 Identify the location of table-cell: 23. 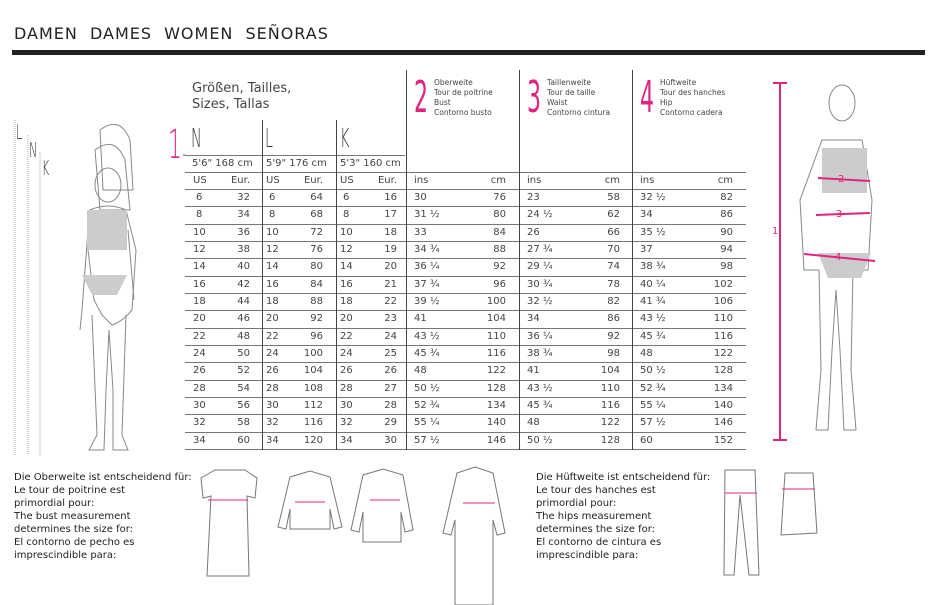
(390, 319).